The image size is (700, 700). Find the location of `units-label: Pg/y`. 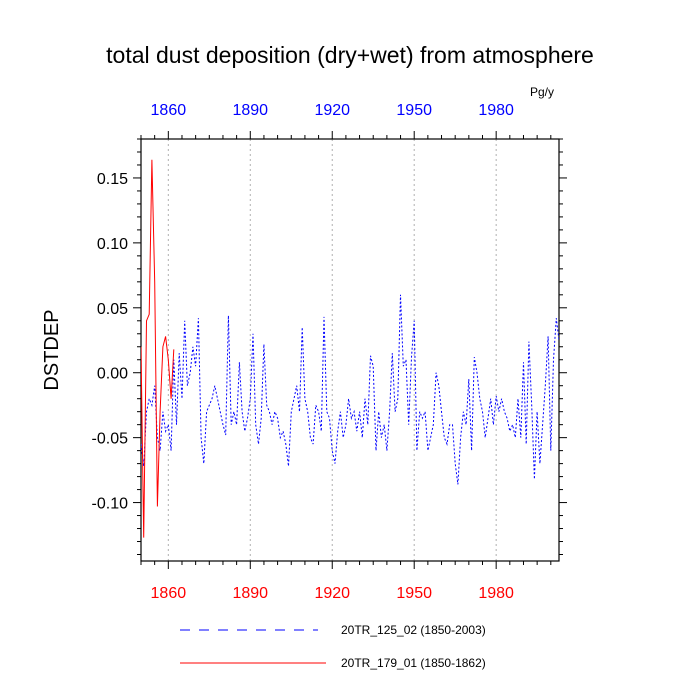

units-label: Pg/y is located at coordinates (542, 92).